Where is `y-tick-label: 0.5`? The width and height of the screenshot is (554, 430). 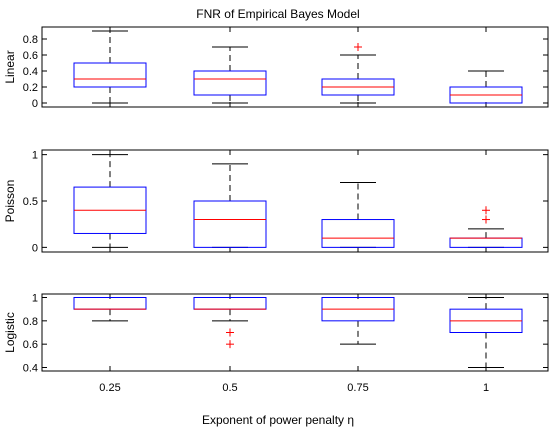
y-tick-label: 0.5 is located at coordinates (30, 202).